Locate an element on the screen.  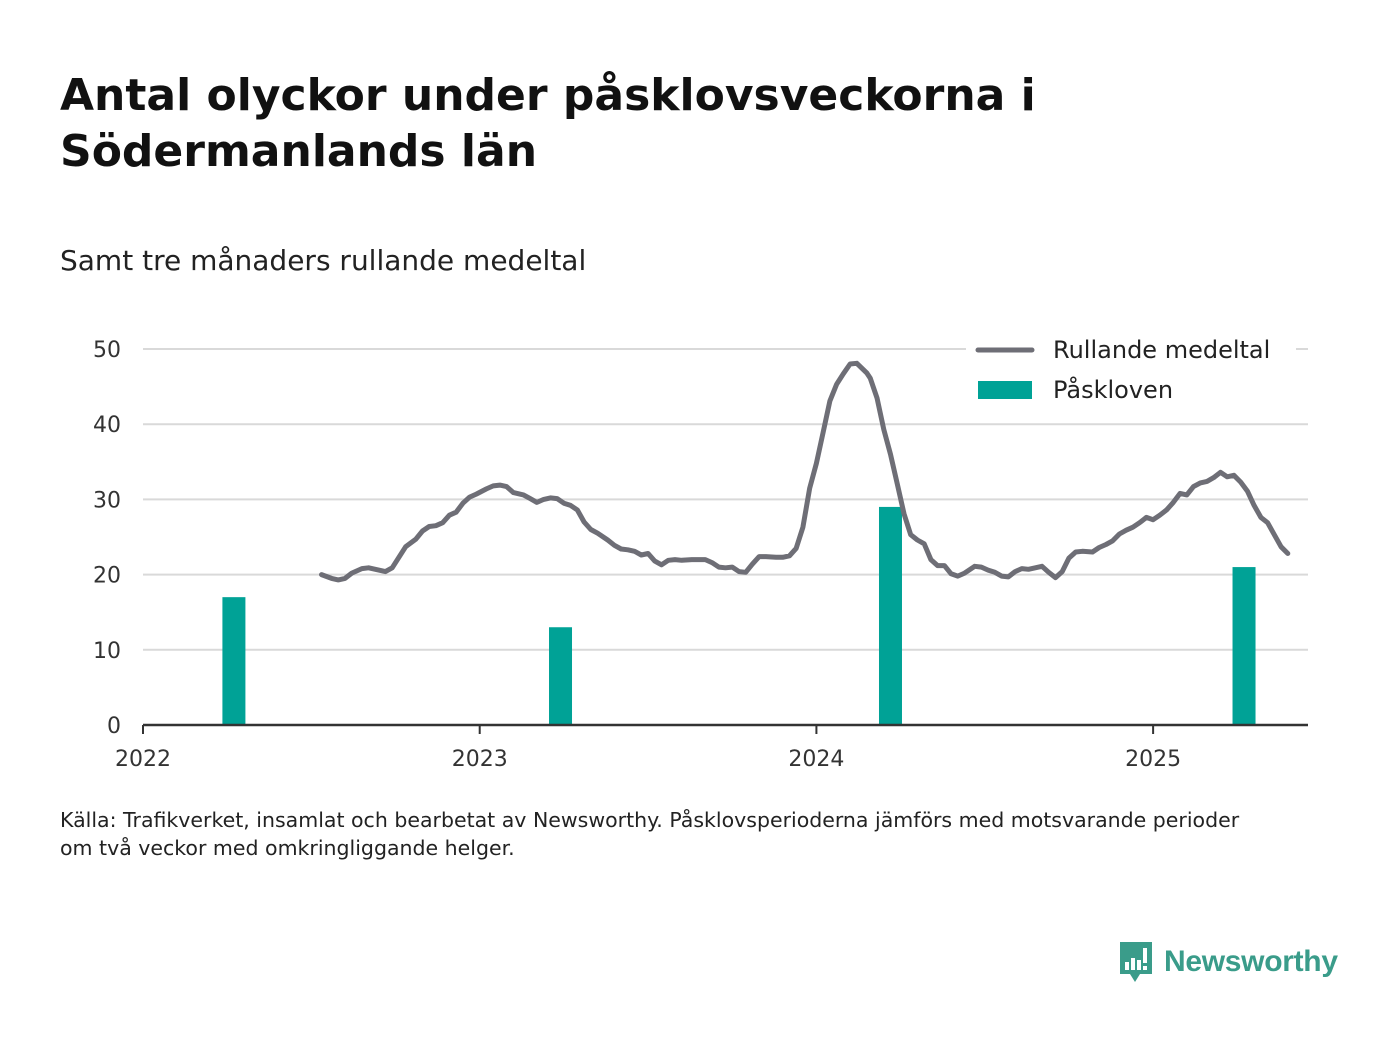
line-rullande-medeltal is located at coordinates (805, 471).